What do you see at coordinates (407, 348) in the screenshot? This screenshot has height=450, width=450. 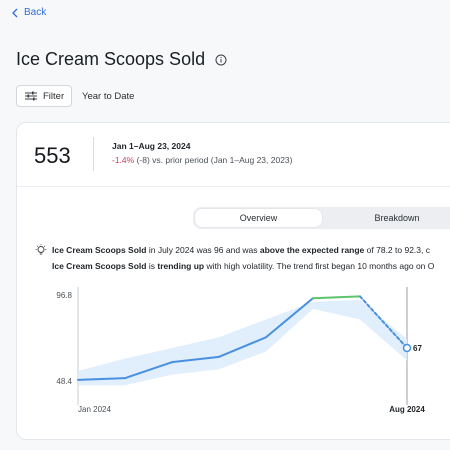 I see `end-data-point` at bounding box center [407, 348].